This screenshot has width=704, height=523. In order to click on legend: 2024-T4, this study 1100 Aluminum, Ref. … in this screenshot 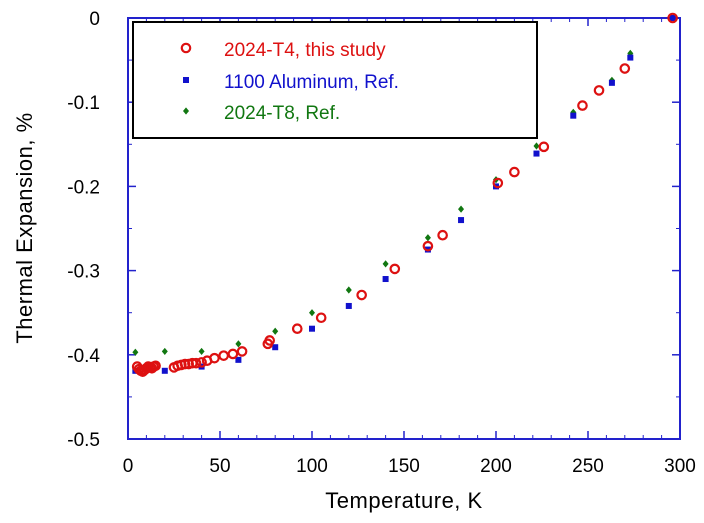, I will do `click(335, 80)`.